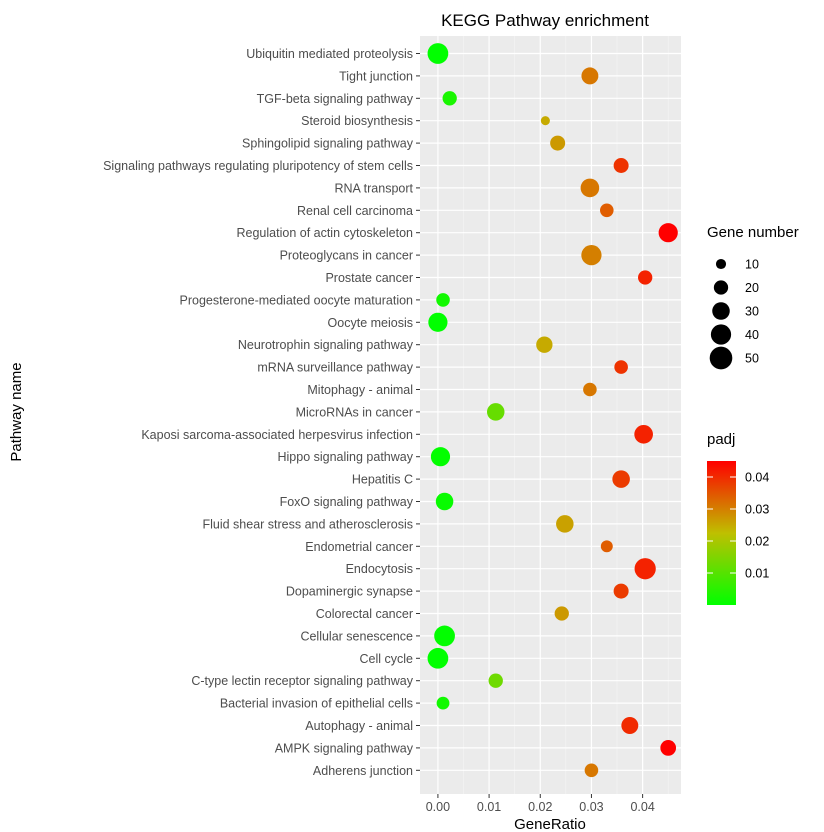 This screenshot has width=824, height=832. What do you see at coordinates (606, 546) in the screenshot?
I see `point-endometrial-cancer` at bounding box center [606, 546].